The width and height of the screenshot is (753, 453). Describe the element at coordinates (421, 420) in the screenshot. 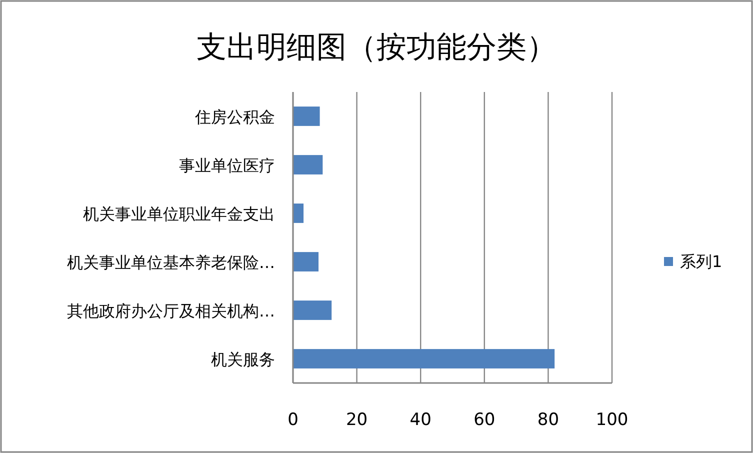

I see `x-tick-label: 40` at that location.